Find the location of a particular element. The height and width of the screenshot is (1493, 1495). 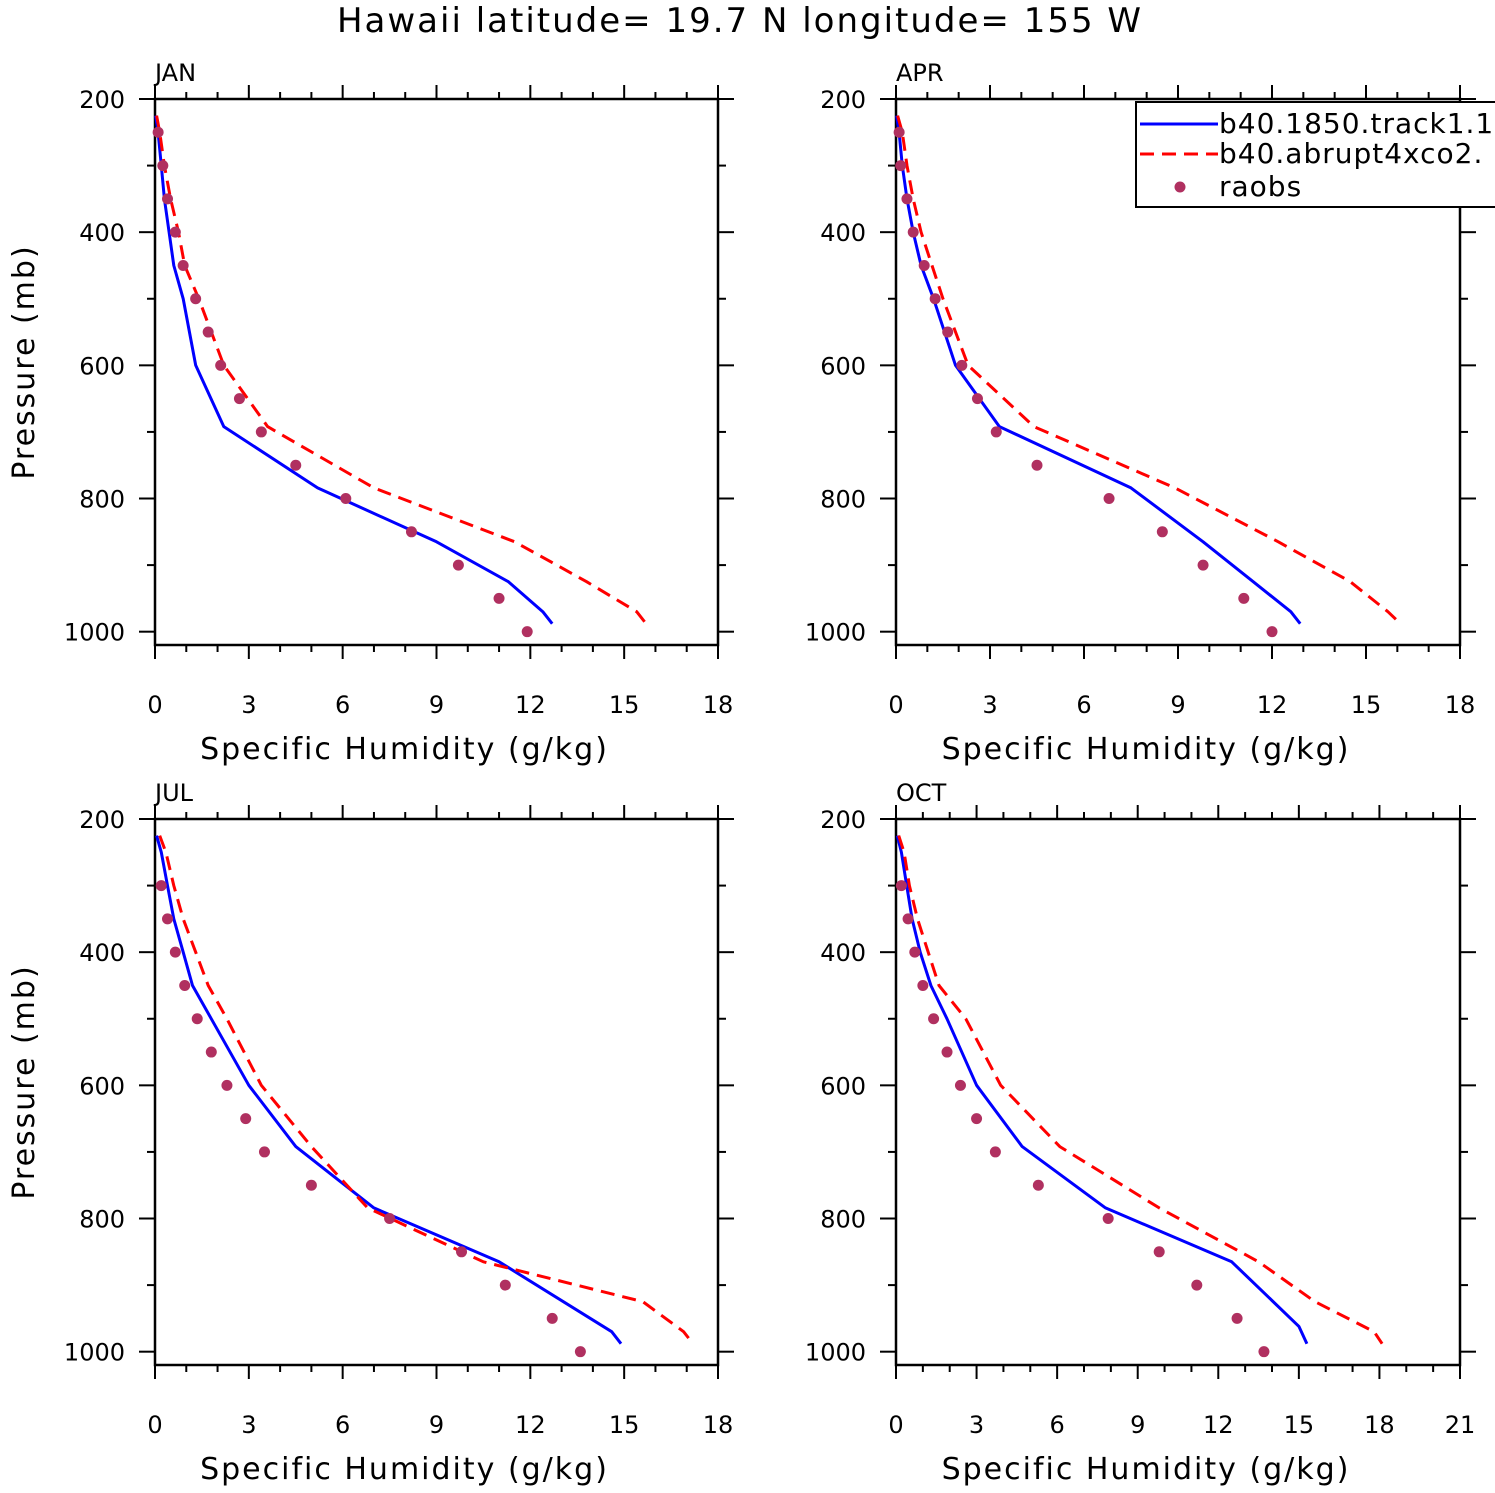

y-axis-label: Pressure (mb) is located at coordinates (24, 1081).